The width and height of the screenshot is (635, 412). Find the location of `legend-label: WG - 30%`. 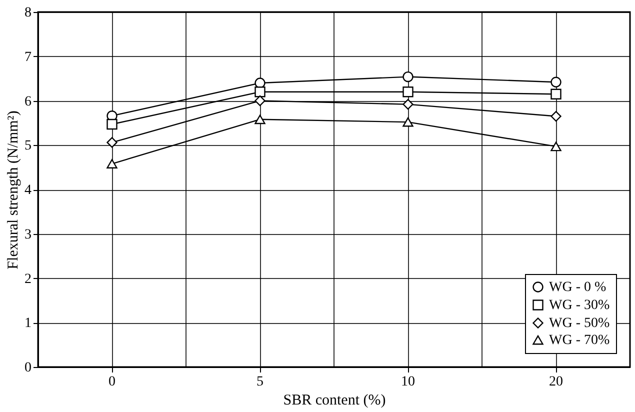

legend-label: WG - 30% is located at coordinates (579, 305).